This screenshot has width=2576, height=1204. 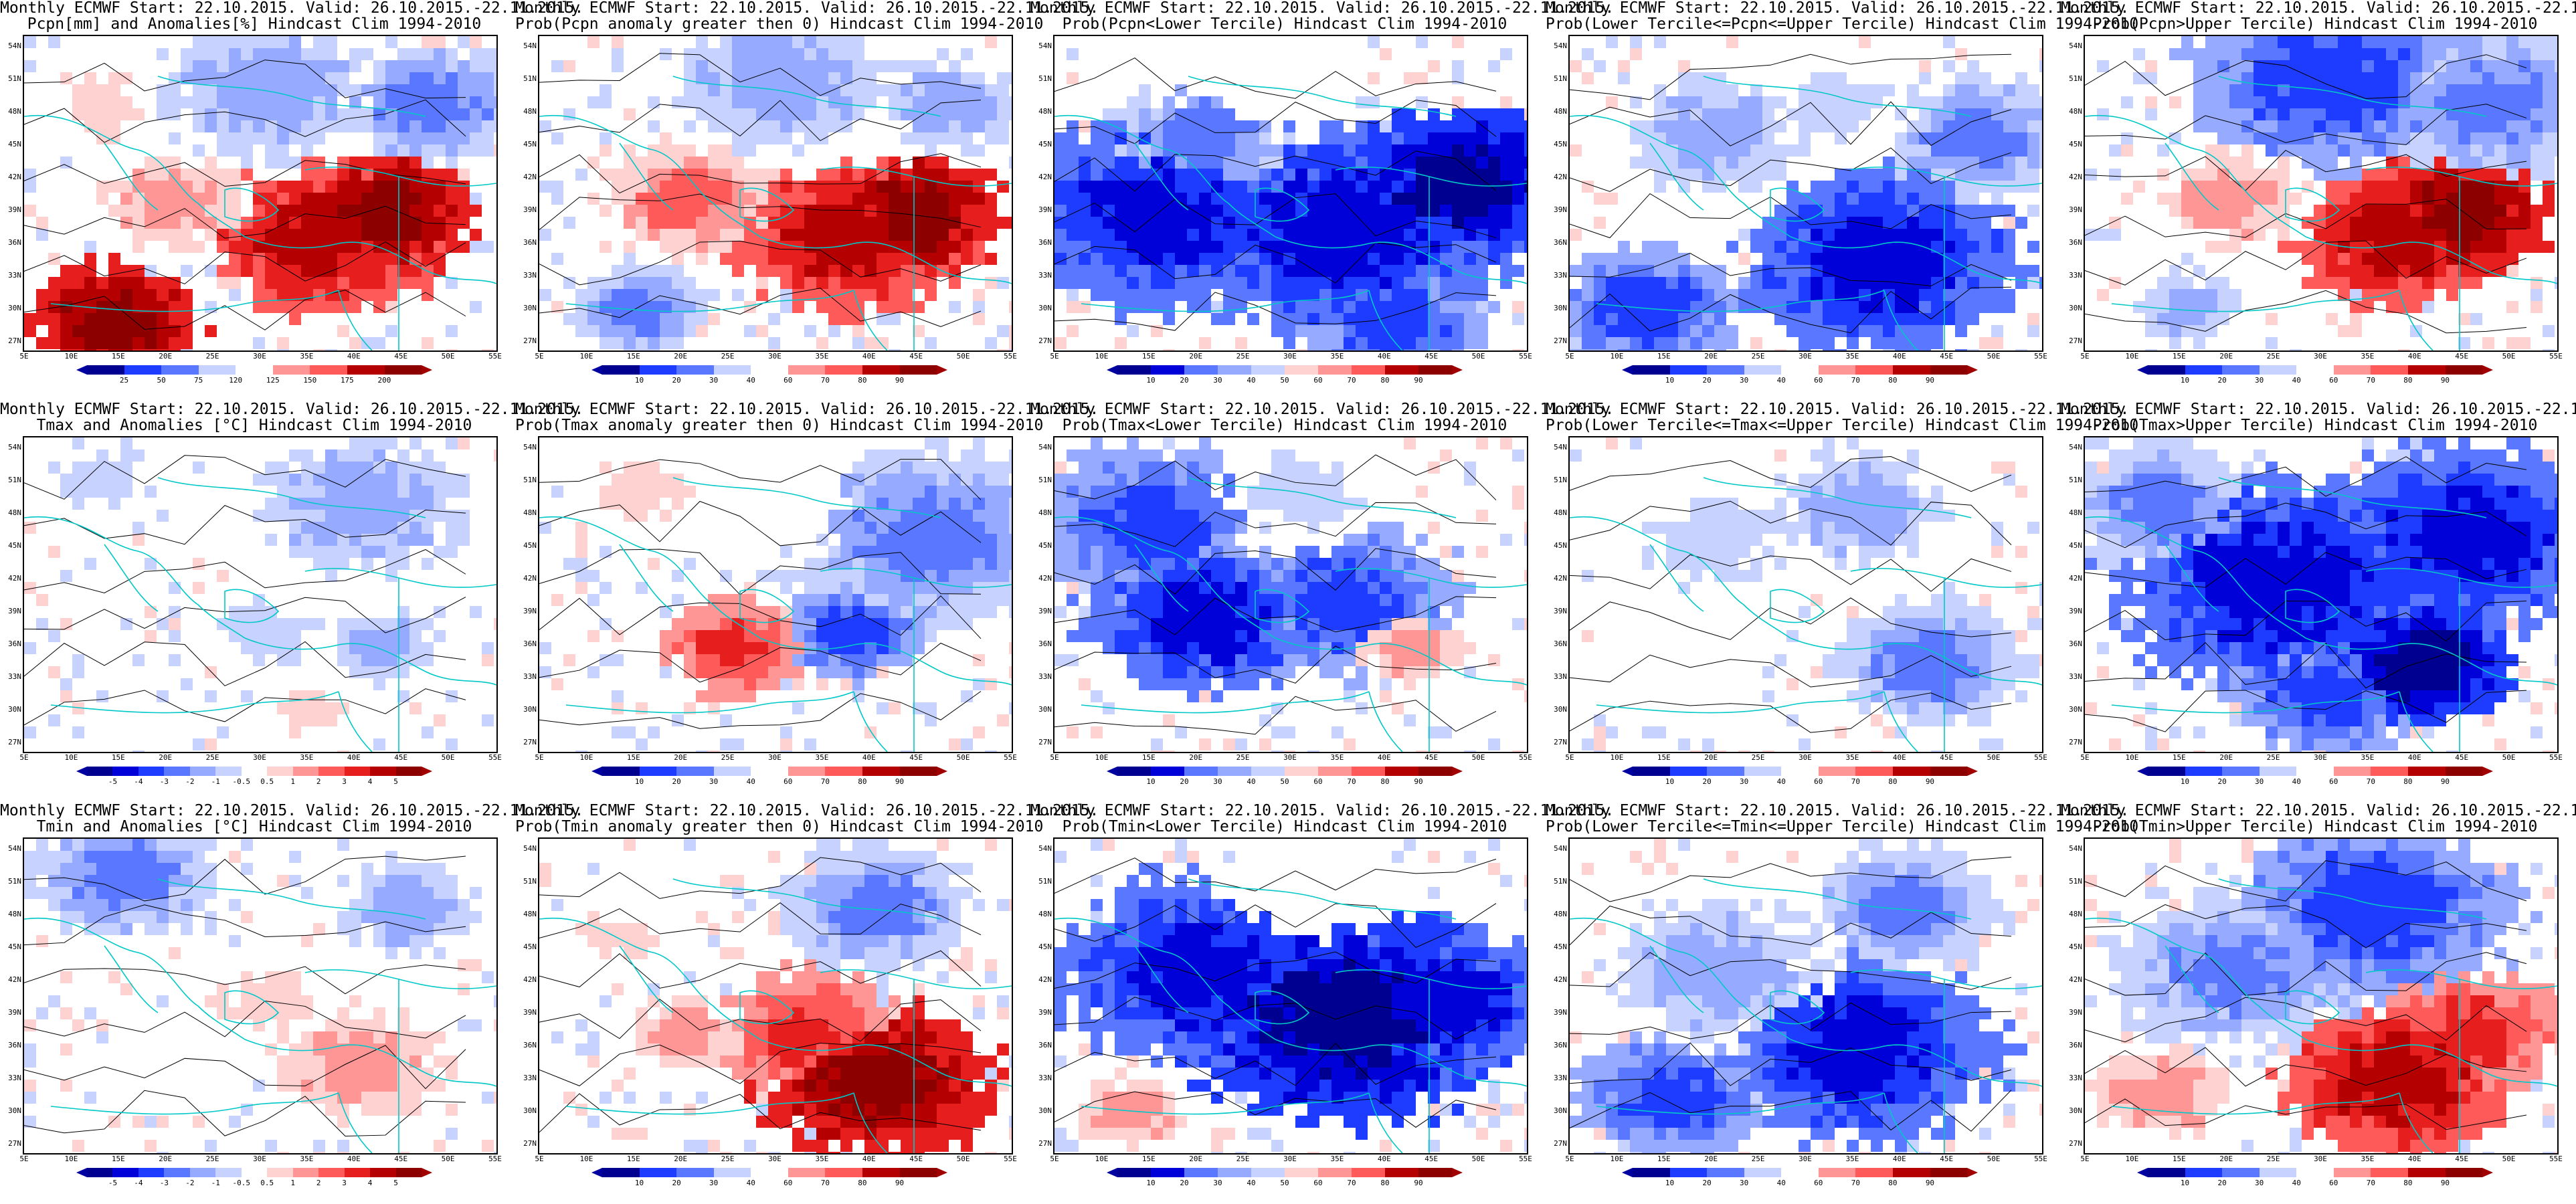 I want to click on colorbar-swatch, so click(x=1201, y=370).